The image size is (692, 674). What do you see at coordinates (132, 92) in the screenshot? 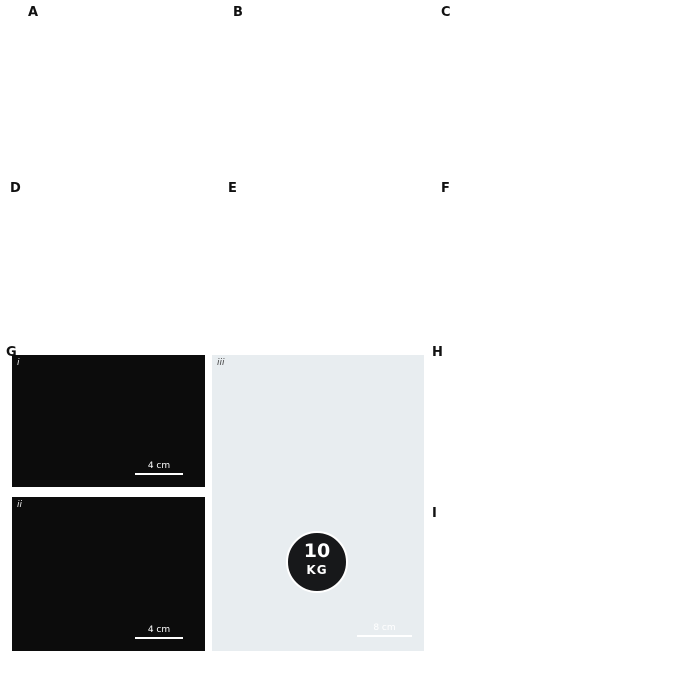
I see `xrd-chart` at bounding box center [132, 92].